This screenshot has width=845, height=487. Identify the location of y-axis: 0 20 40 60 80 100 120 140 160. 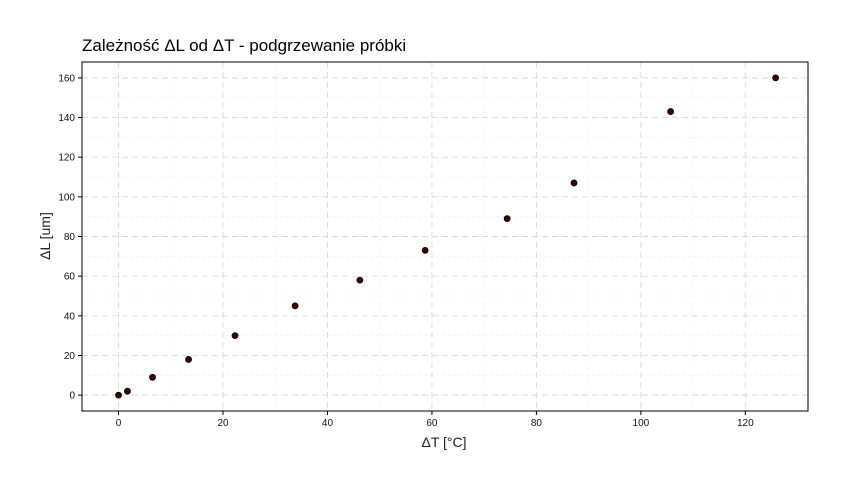
(70, 237).